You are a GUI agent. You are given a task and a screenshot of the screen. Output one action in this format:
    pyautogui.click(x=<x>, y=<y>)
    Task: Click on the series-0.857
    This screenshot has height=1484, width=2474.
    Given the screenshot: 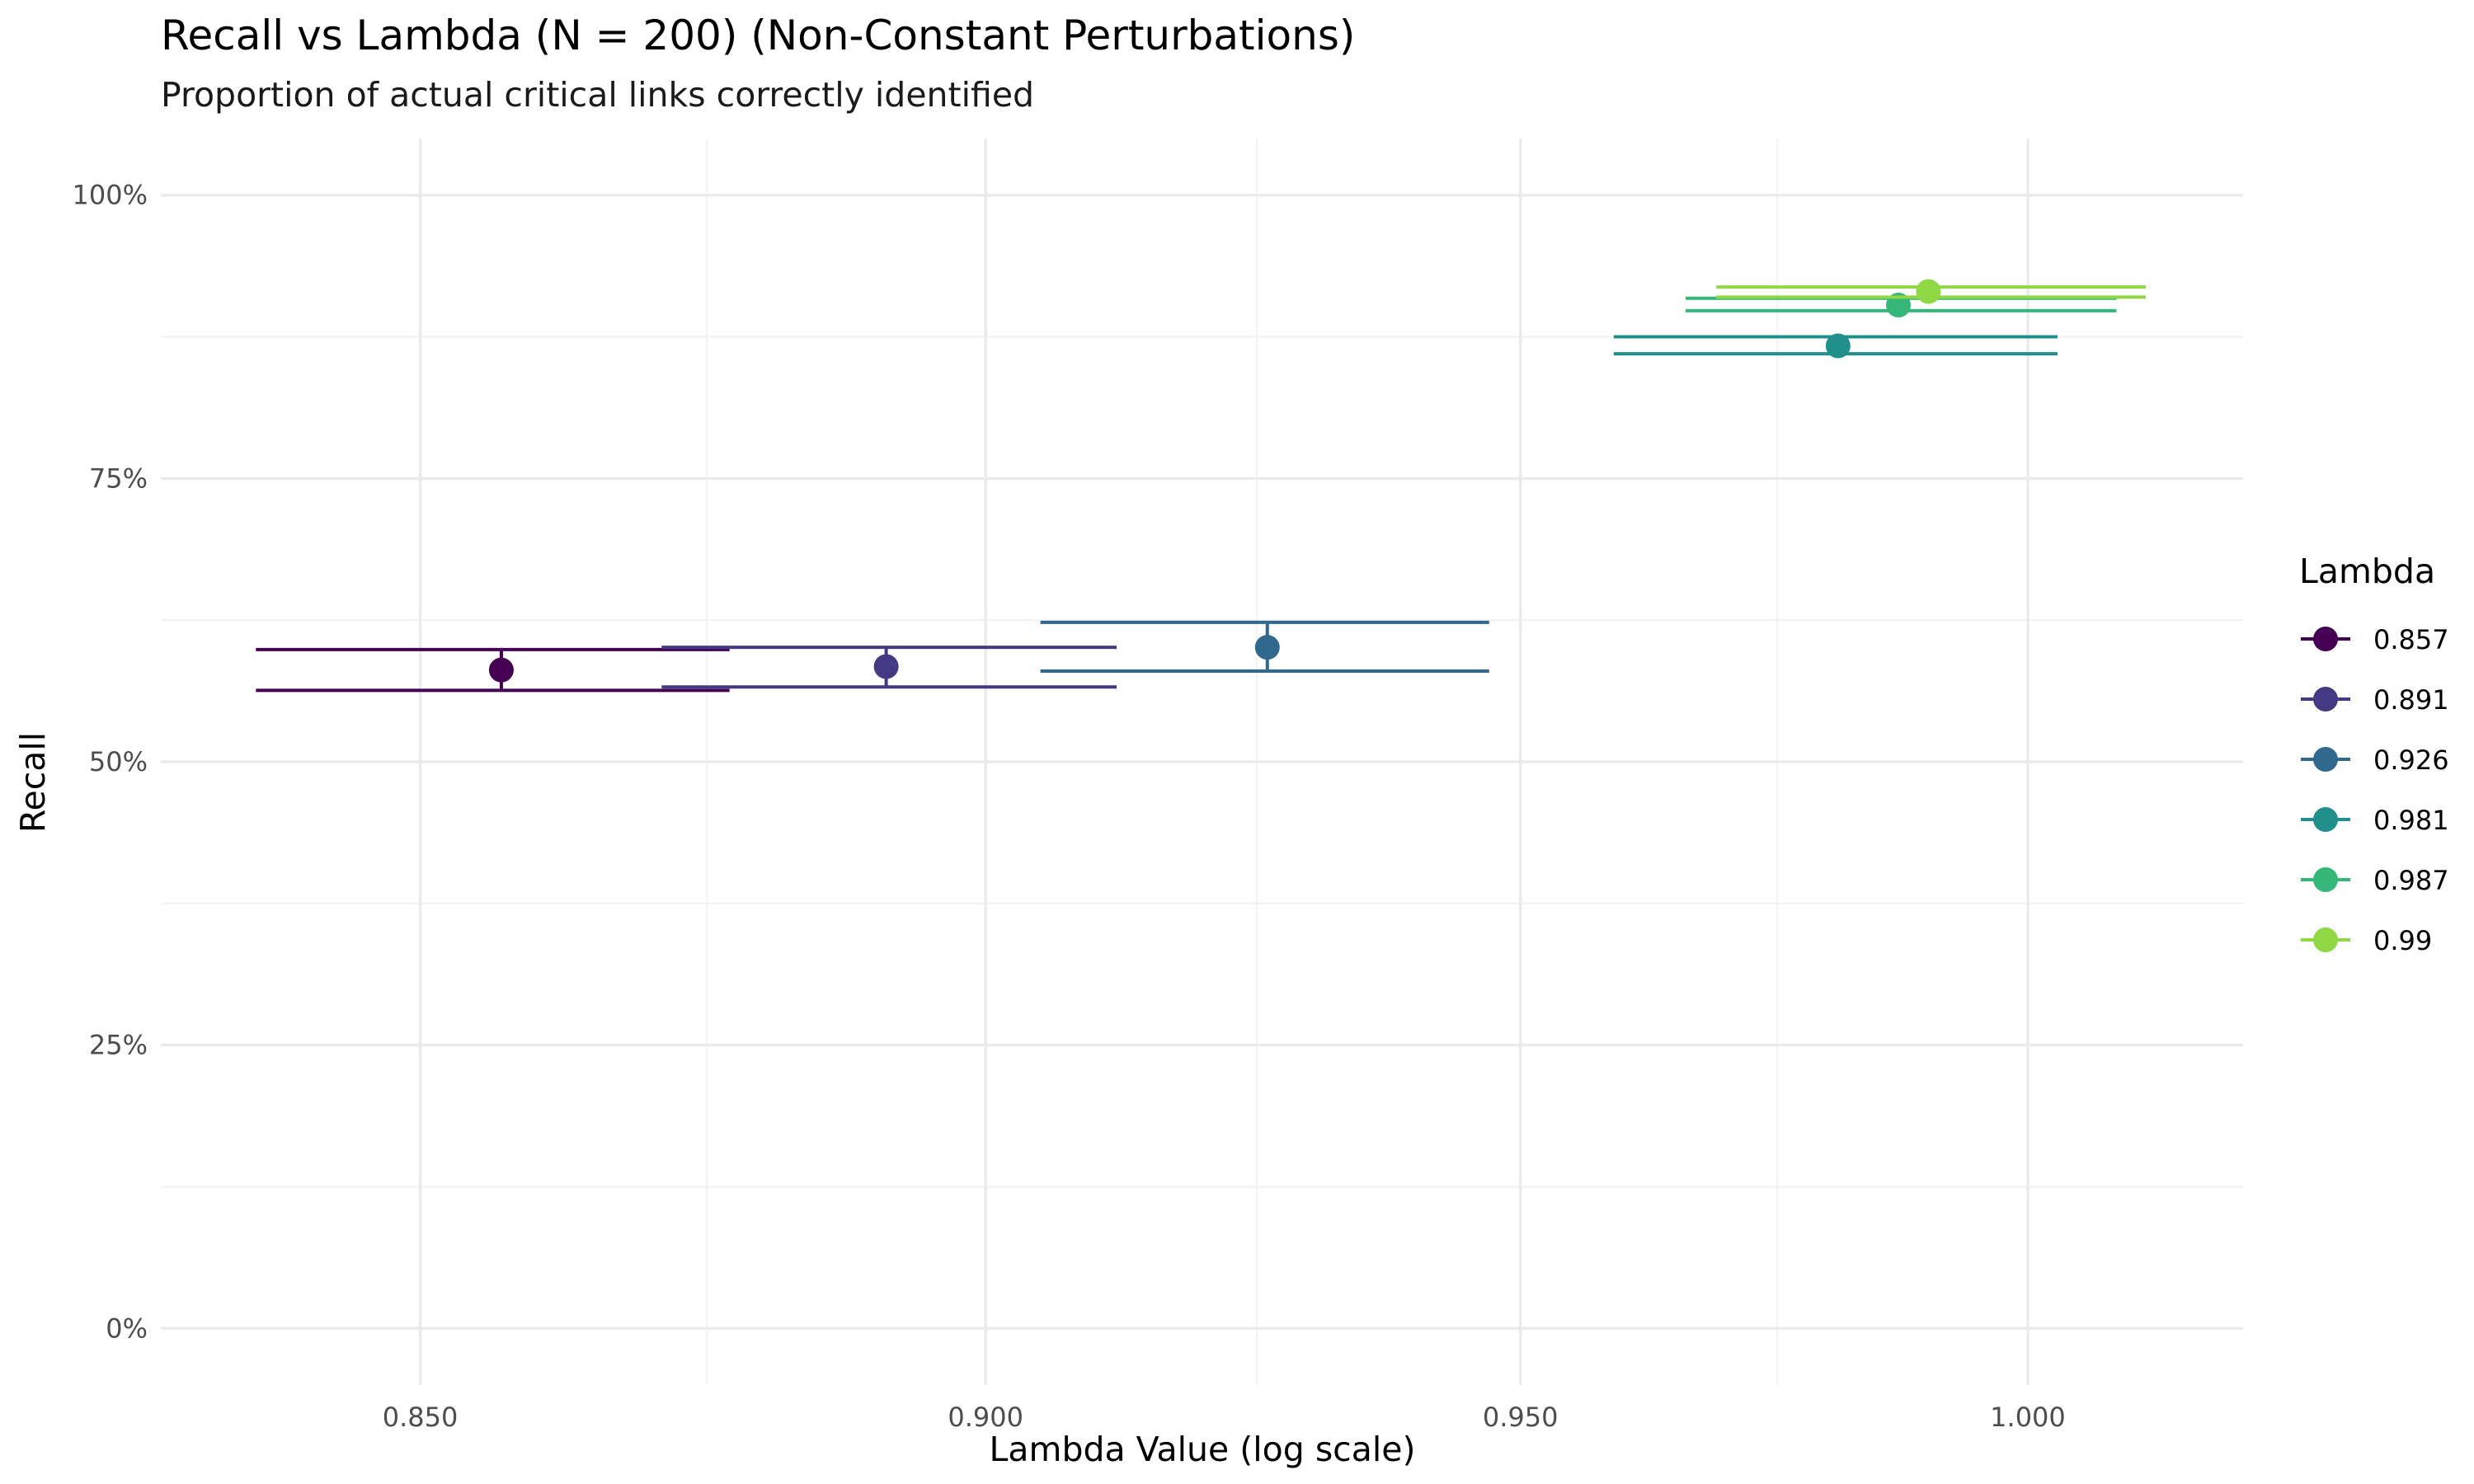 What is the action you would take?
    pyautogui.click(x=493, y=670)
    